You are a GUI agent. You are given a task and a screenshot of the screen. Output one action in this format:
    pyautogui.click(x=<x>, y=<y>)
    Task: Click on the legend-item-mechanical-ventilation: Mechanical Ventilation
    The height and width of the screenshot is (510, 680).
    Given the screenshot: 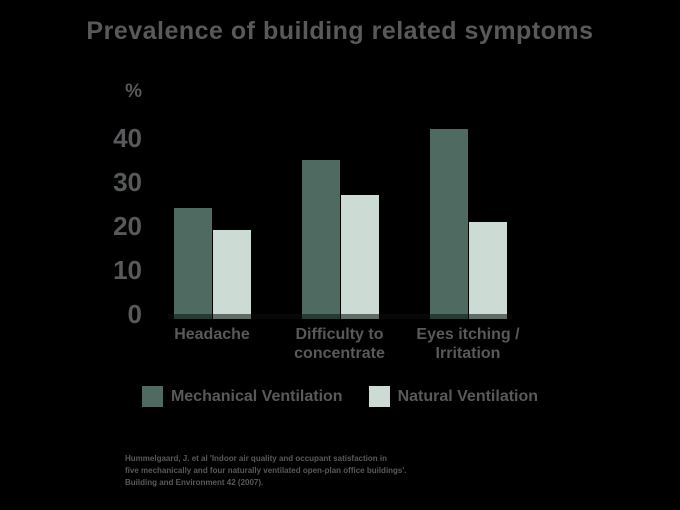 What is the action you would take?
    pyautogui.click(x=242, y=396)
    